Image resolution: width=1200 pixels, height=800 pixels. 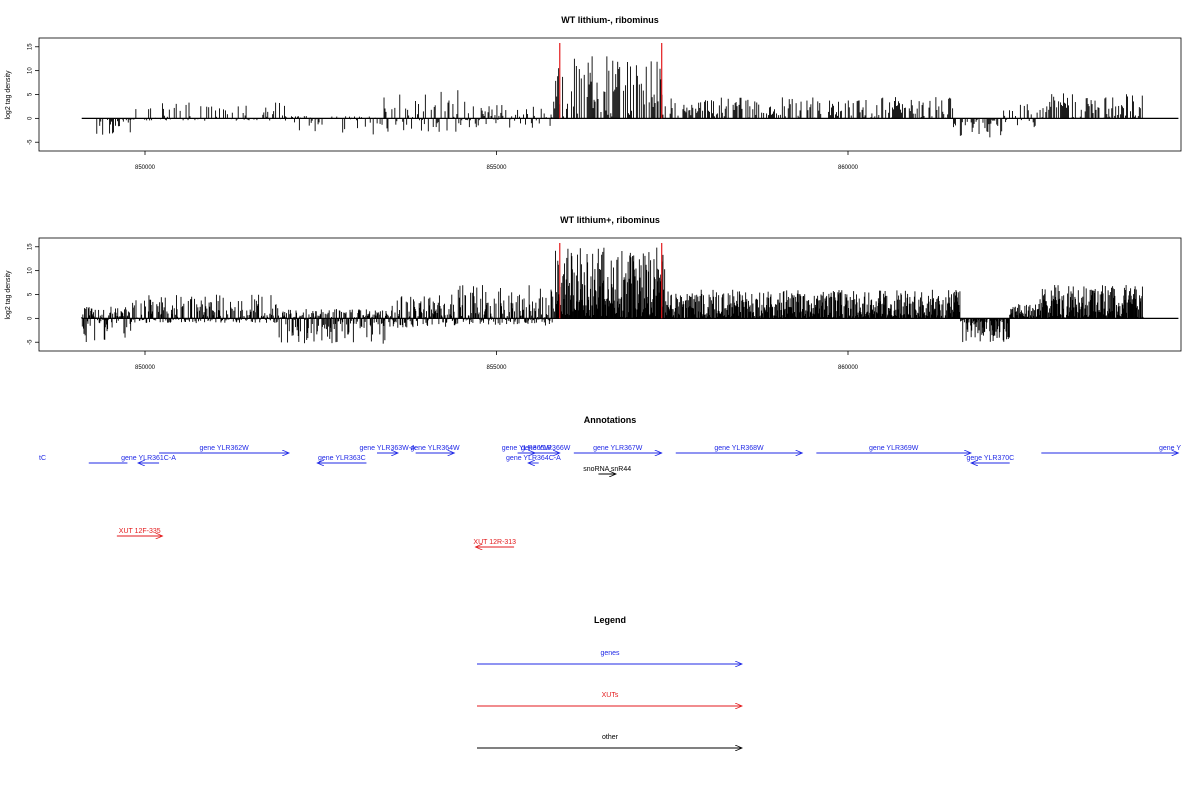 What do you see at coordinates (610, 20) in the screenshot?
I see `panel-title: WT lithium-, ribominus` at bounding box center [610, 20].